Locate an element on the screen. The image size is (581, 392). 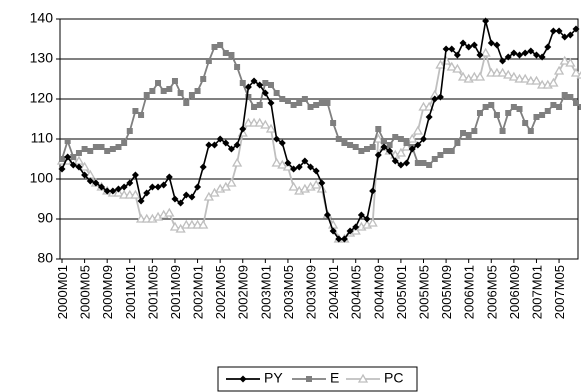
y-tick-label: 130 is located at coordinates (42, 58).